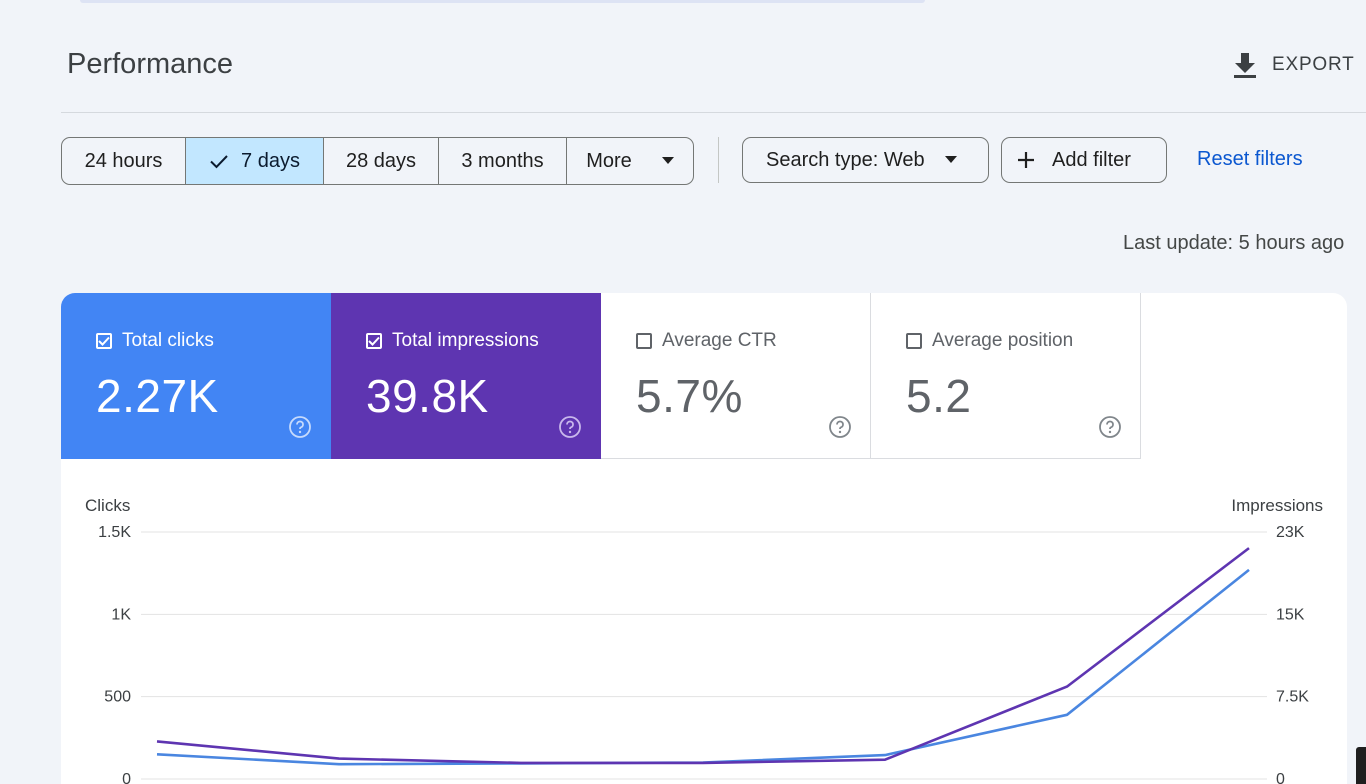 The height and width of the screenshot is (784, 1366). I want to click on left-tick-label: 500, so click(117, 697).